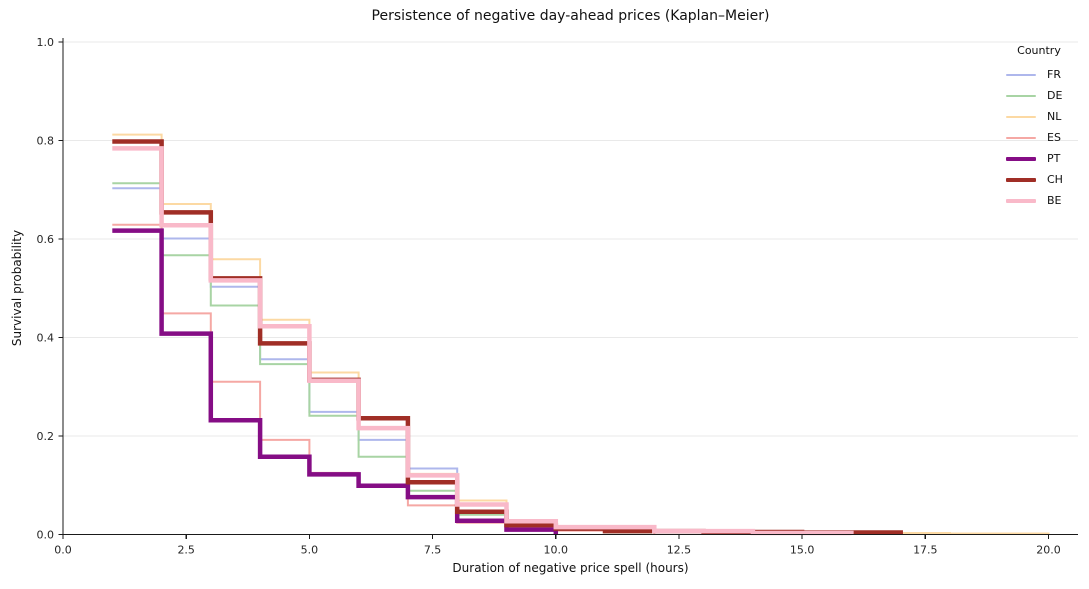  I want to click on y-tick-label-0: 0.0, so click(46, 535).